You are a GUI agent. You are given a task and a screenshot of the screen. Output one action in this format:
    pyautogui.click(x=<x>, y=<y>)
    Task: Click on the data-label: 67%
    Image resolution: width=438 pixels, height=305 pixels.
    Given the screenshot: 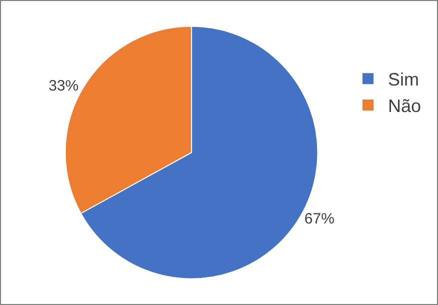 What is the action you would take?
    pyautogui.click(x=319, y=219)
    